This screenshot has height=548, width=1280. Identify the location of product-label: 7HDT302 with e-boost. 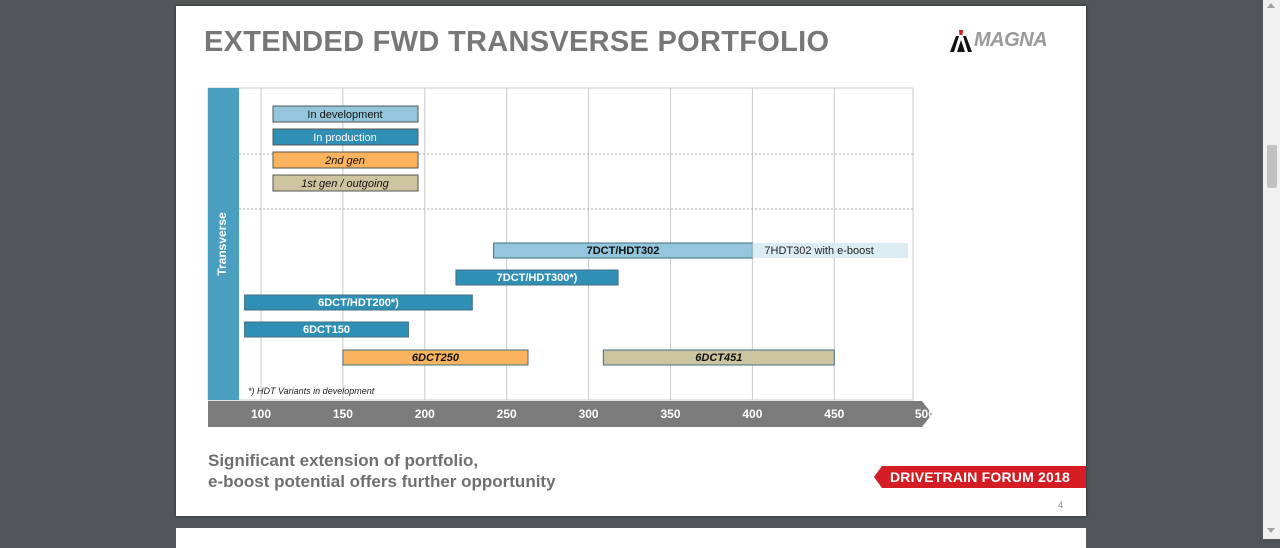
(818, 251).